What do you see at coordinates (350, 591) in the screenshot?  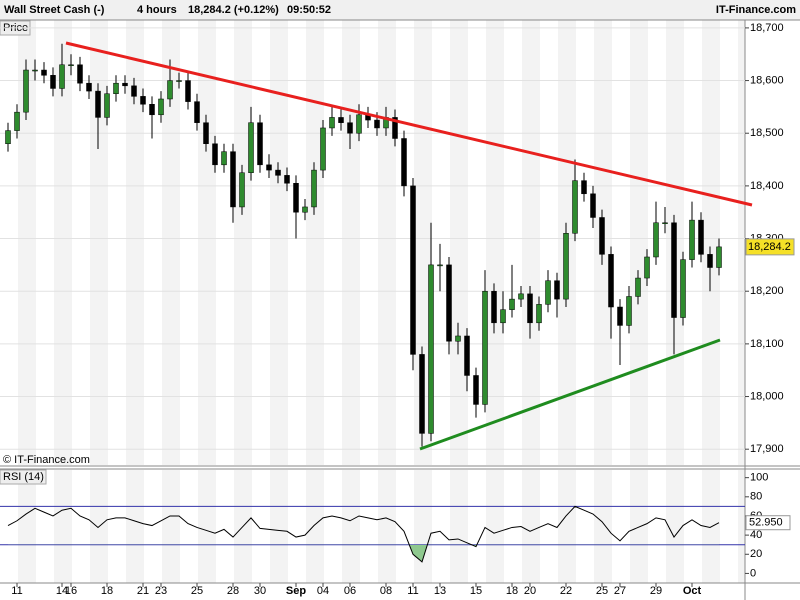 I see `x-tick-label: 06` at bounding box center [350, 591].